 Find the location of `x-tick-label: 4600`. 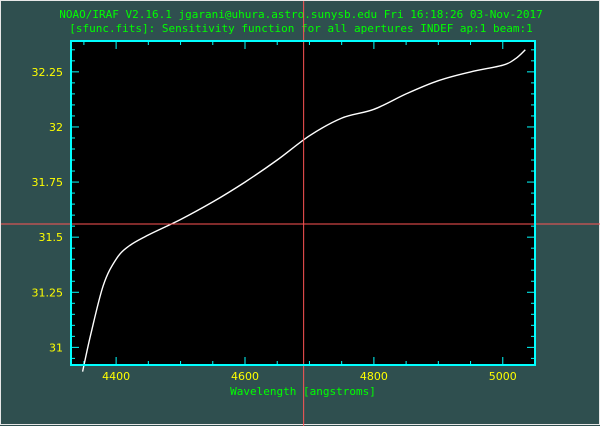

x-tick-label: 4600 is located at coordinates (245, 376).